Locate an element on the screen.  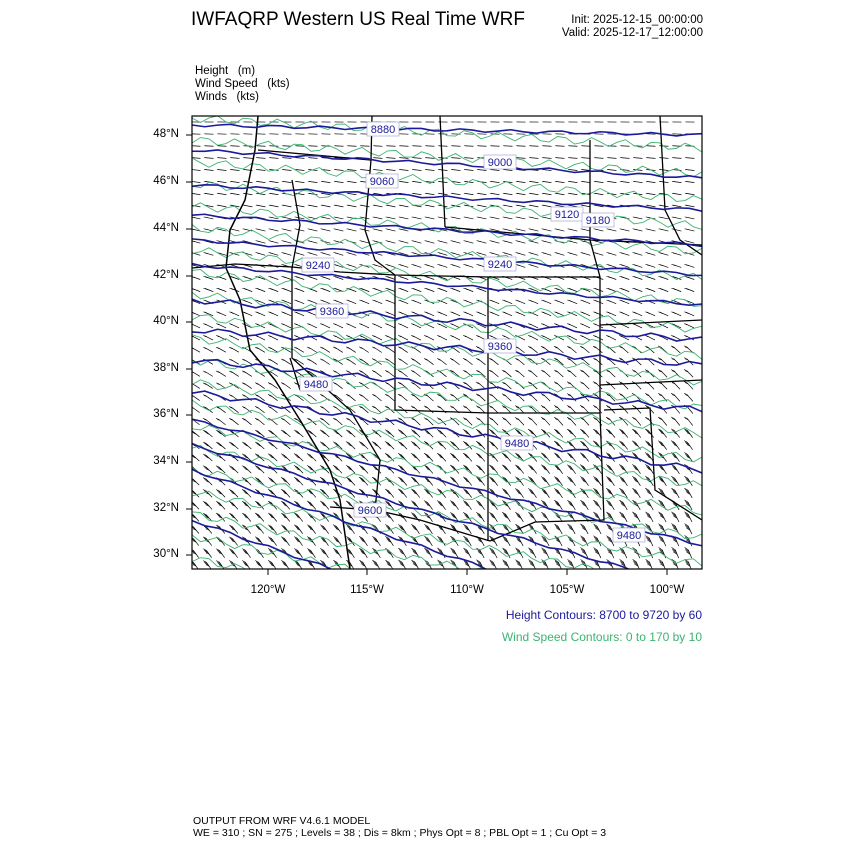
height-contour-label: 9480 is located at coordinates (629, 535).